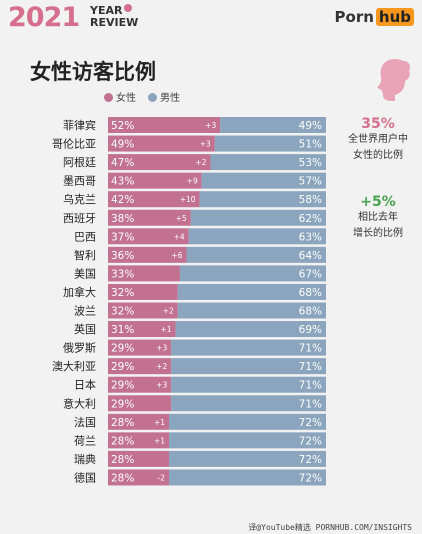  What do you see at coordinates (394, 17) in the screenshot?
I see `brand-hub: hub` at bounding box center [394, 17].